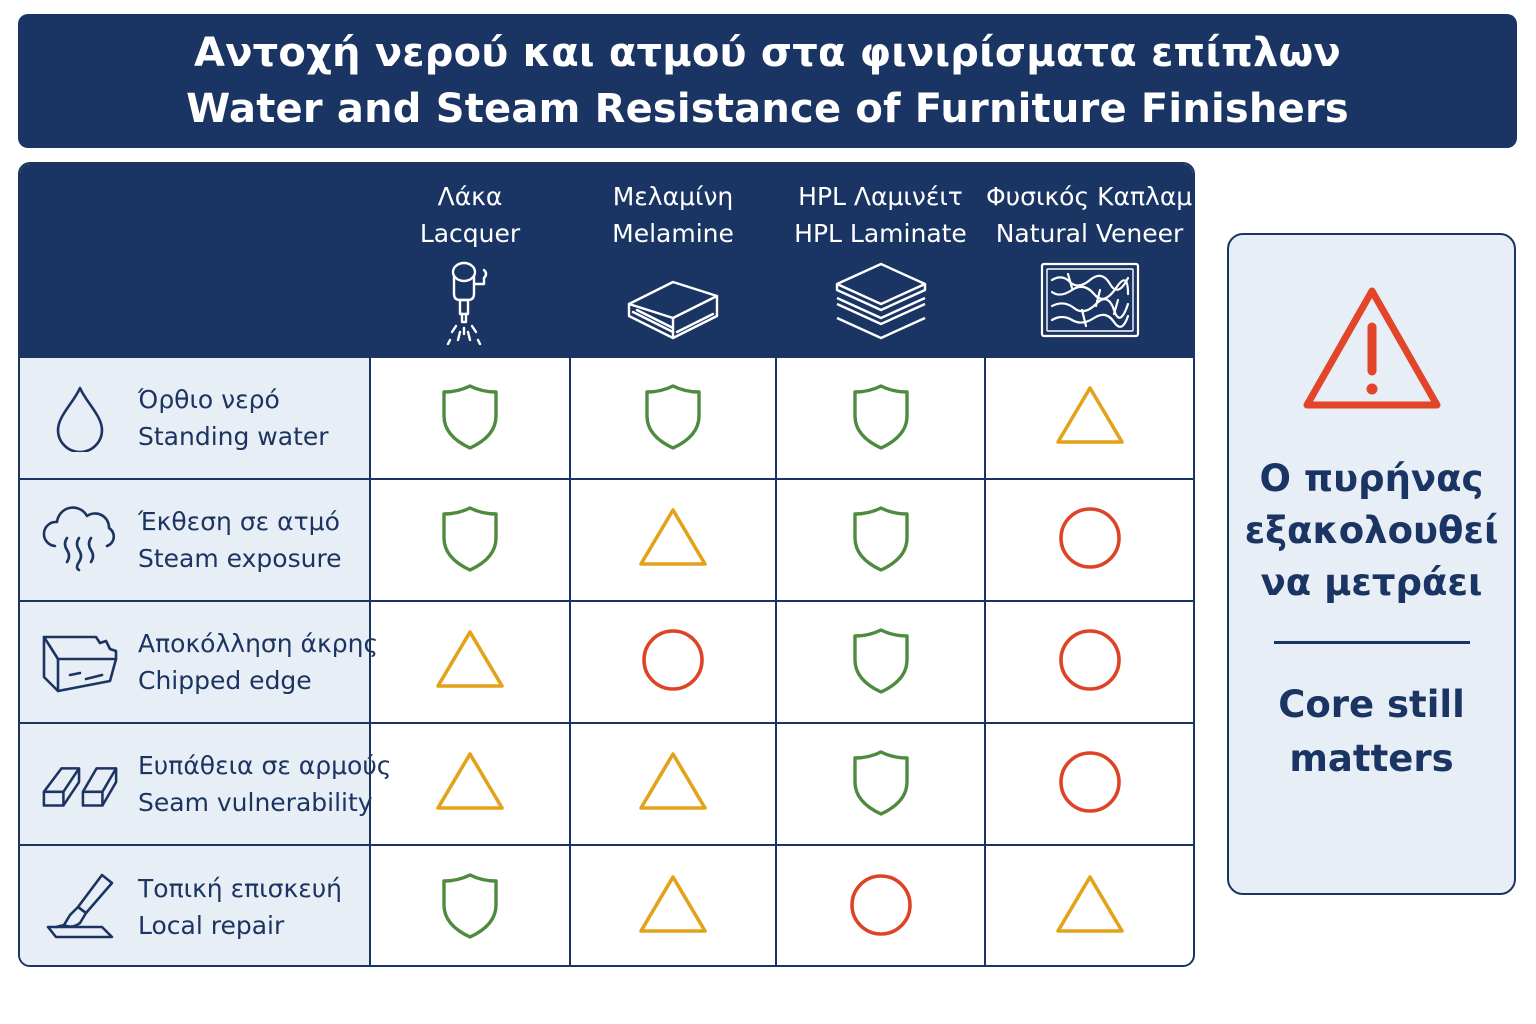 The width and height of the screenshot is (1536, 1024). Describe the element at coordinates (265, 765) in the screenshot. I see `row-label-greek: Ευπάθεια σε αρμούς` at that location.